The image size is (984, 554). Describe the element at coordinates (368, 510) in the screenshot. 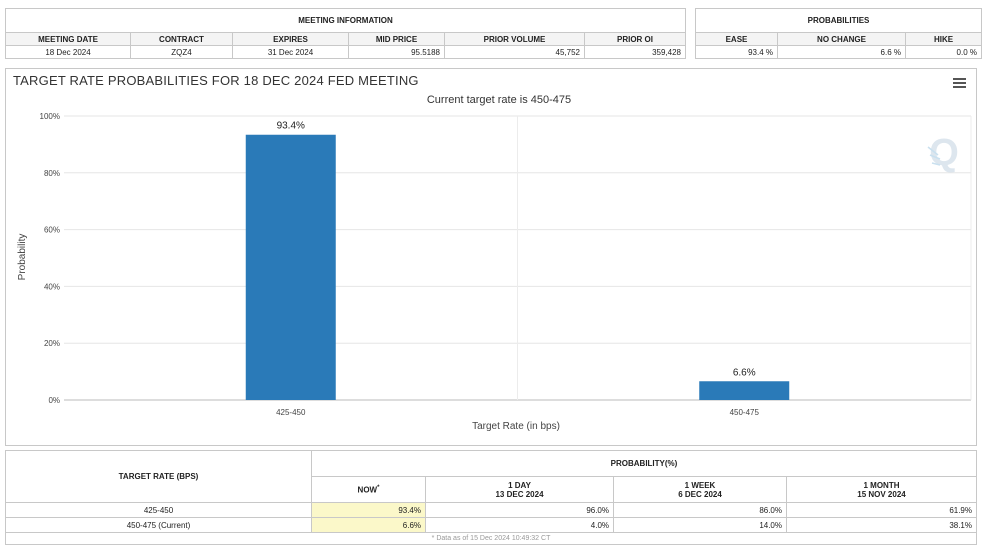

I see `now-cell: 93.4%` at that location.